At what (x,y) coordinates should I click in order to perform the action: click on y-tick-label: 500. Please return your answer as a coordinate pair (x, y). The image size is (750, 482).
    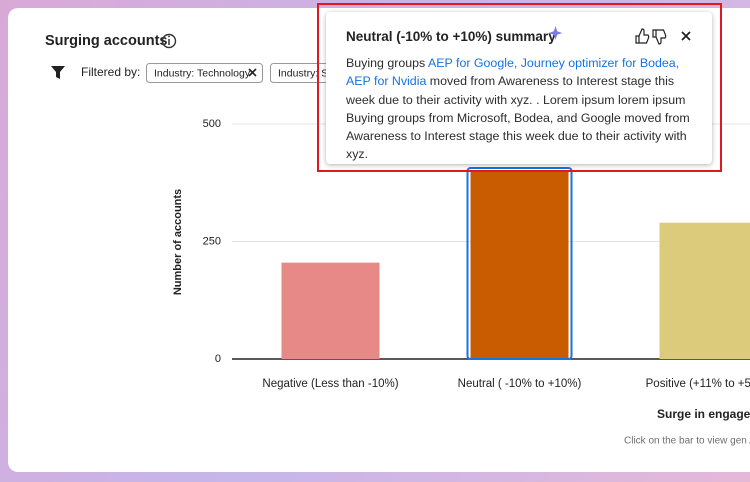
    Looking at the image, I should click on (212, 124).